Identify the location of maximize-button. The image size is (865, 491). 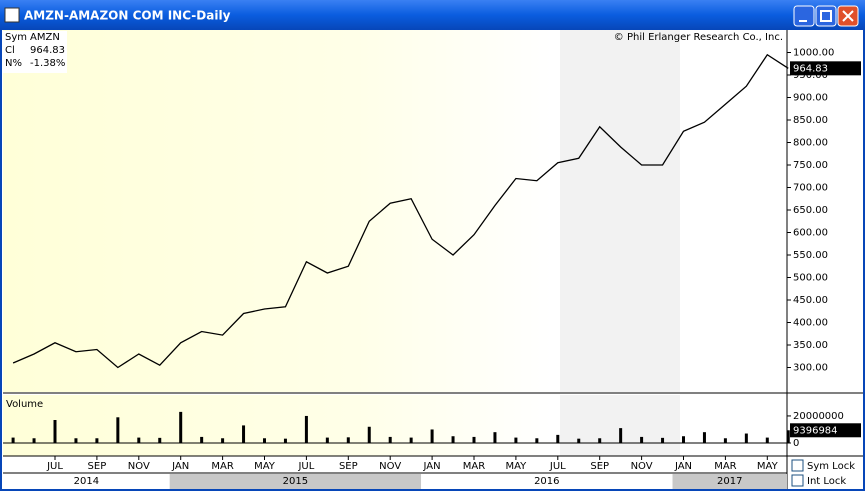
(826, 16).